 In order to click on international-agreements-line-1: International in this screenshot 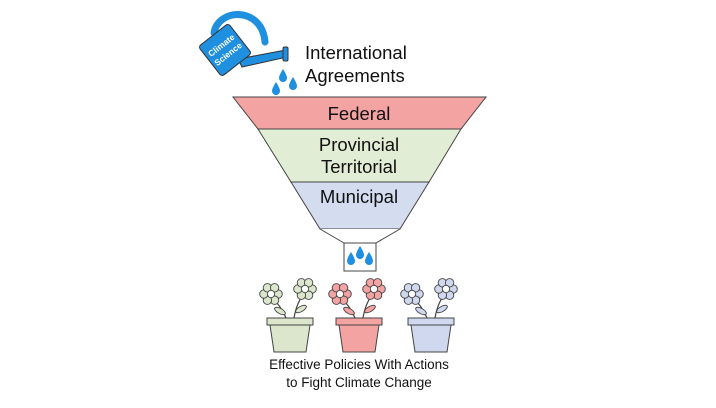, I will do `click(356, 52)`.